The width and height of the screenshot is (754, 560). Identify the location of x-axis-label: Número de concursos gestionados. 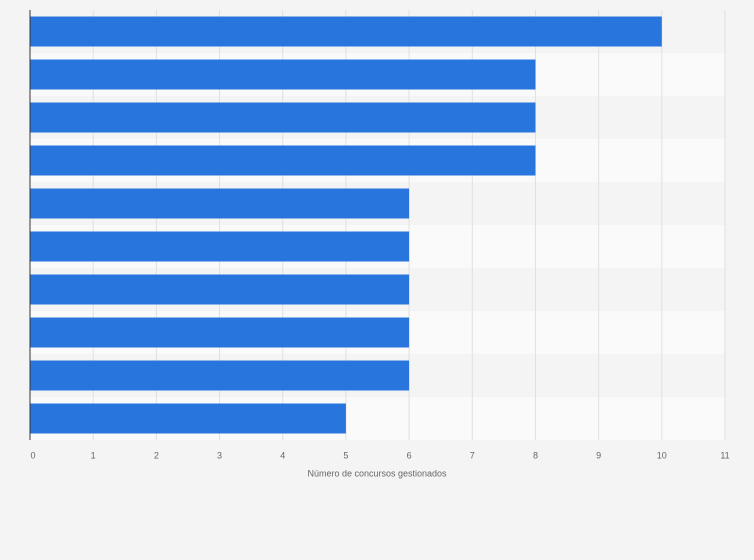
(377, 473).